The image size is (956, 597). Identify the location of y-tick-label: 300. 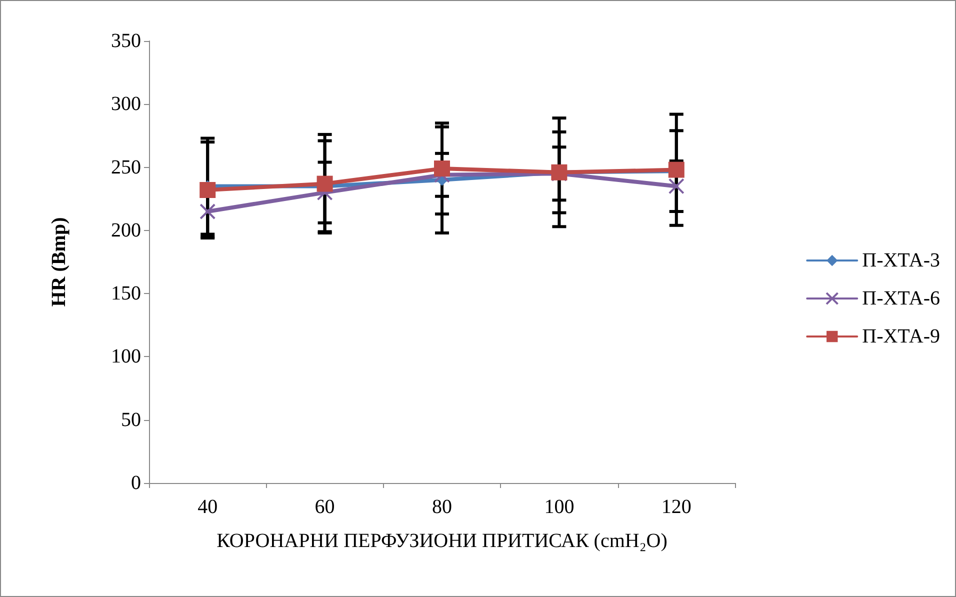
(126, 104).